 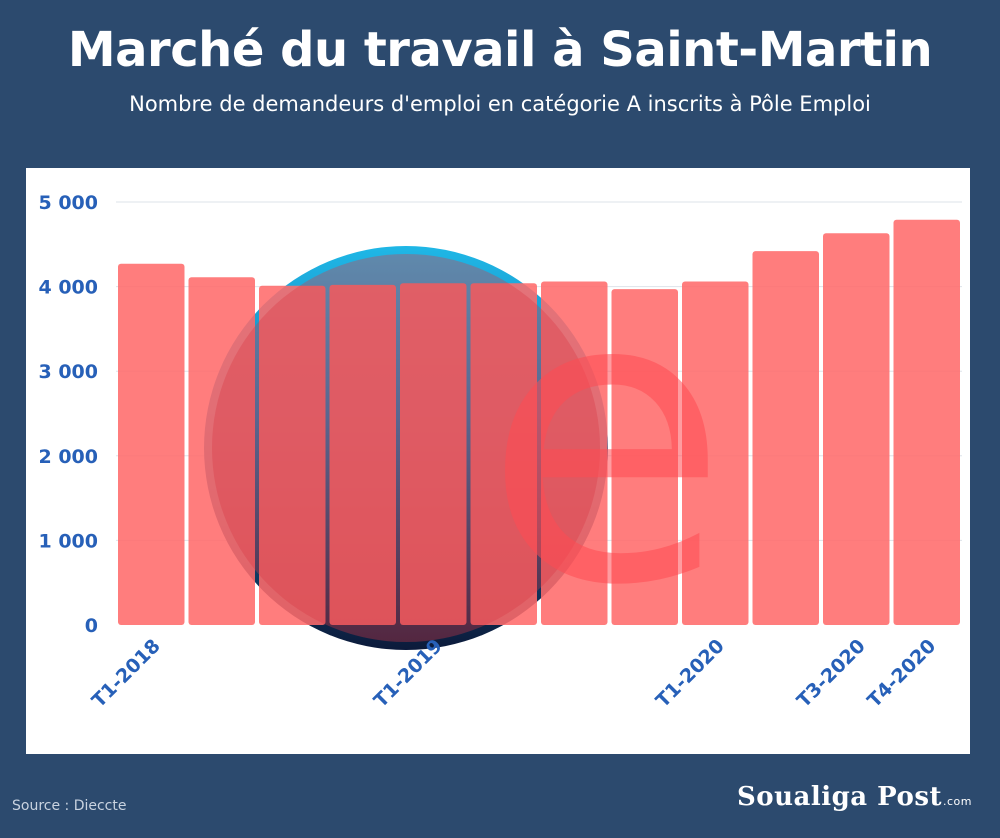 I want to click on y-axis: 0 1 000 2 000 3 000 4 000 5 000, so click(x=69, y=414).